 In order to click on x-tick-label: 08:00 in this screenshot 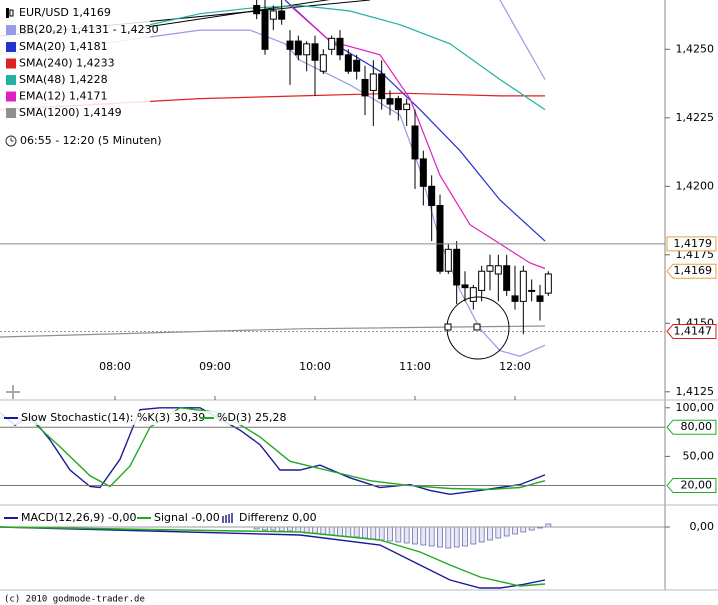, I will do `click(115, 366)`.